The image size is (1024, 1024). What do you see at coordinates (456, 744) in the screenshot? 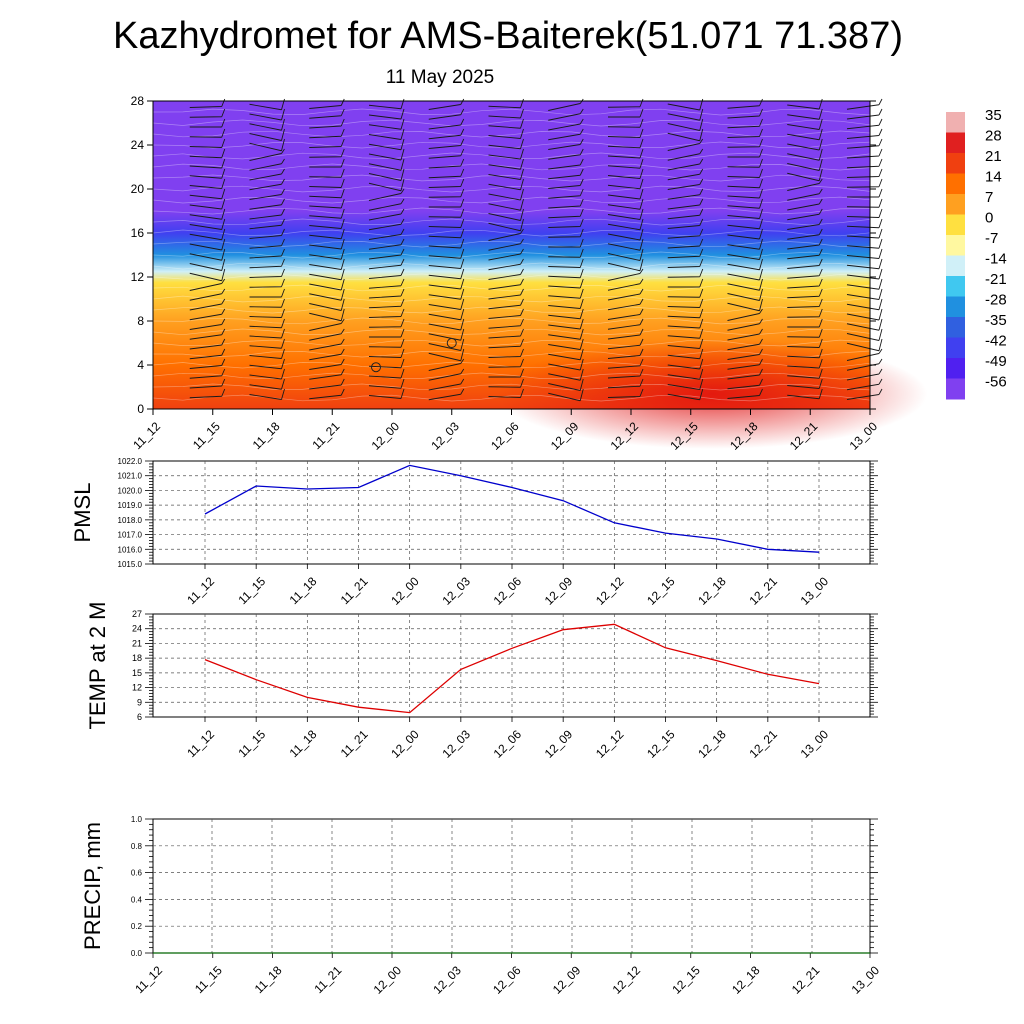
I see `x-tick-label: 12_03` at bounding box center [456, 744].